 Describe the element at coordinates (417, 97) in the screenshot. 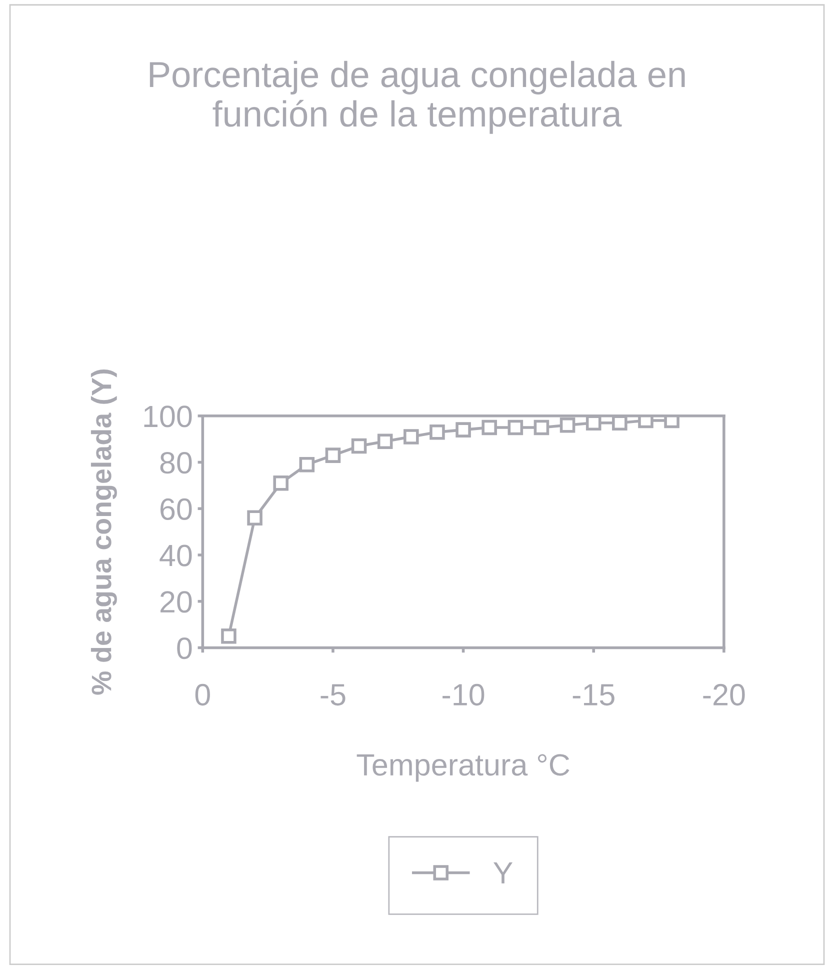

I see `chart-title: Porcentaje de agua congelada en función de la temperatura` at that location.